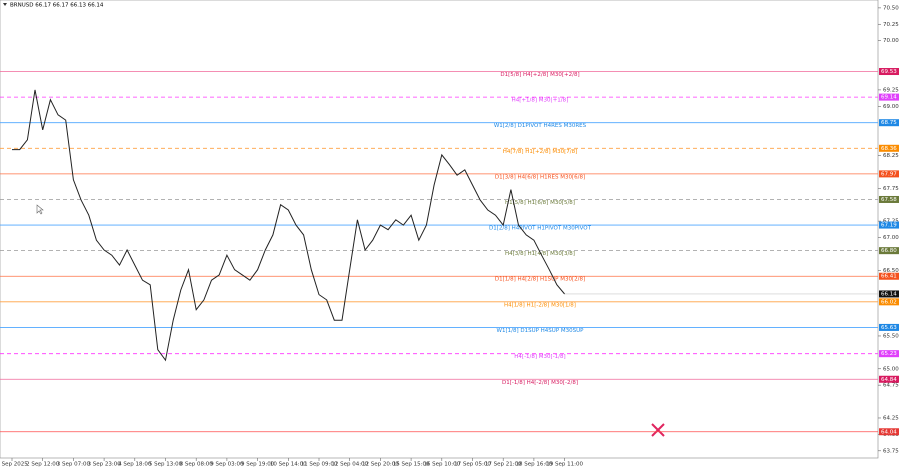 Image resolution: width=900 pixels, height=468 pixels. I want to click on x-tick-label: 9 Sep 03:00, so click(227, 465).